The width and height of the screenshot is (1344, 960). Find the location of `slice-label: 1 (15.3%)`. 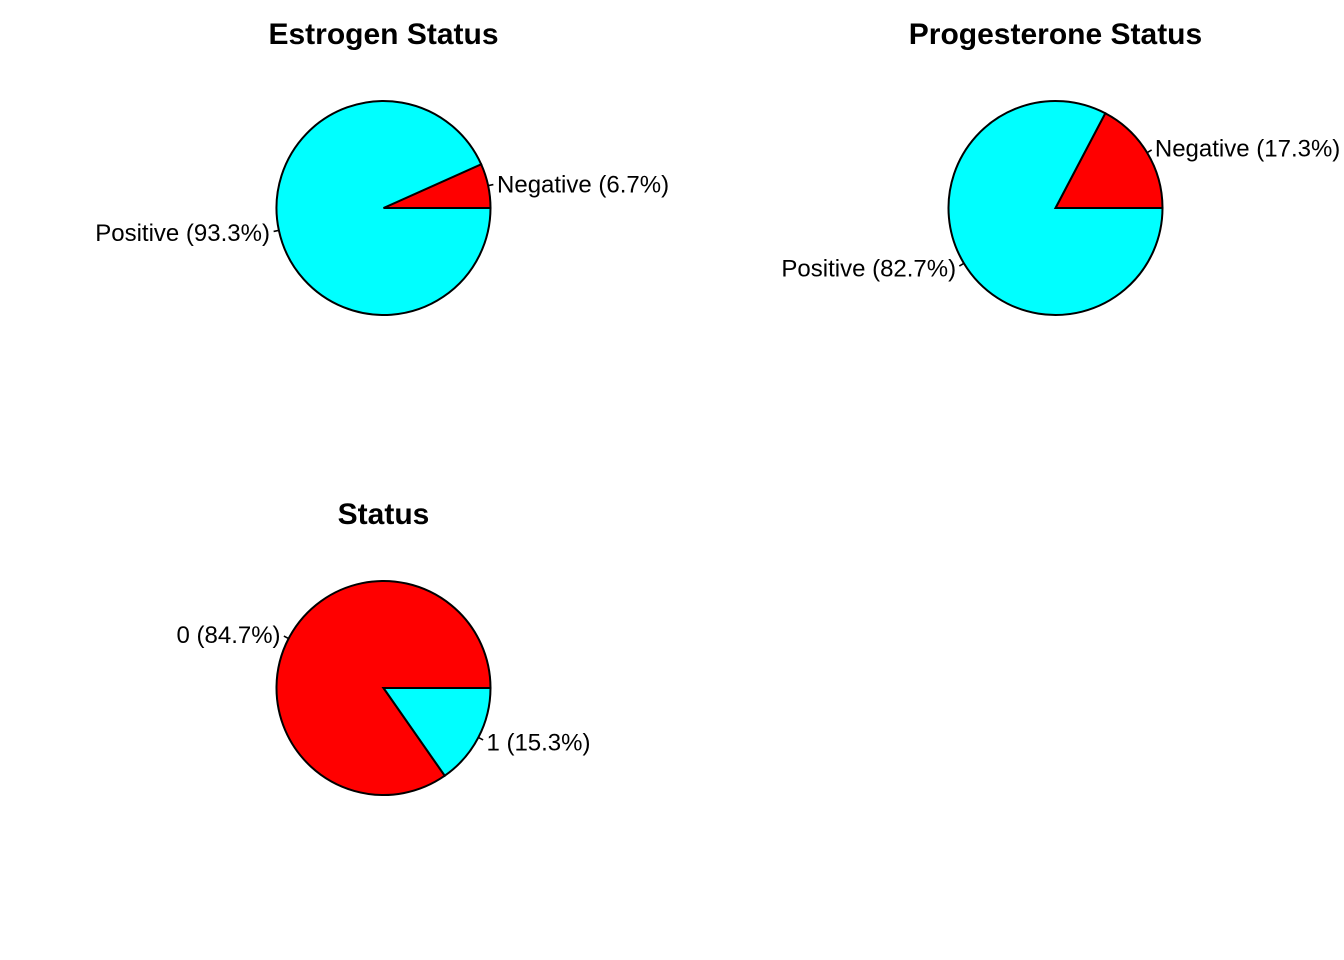

slice-label: 1 (15.3%) is located at coordinates (538, 742).